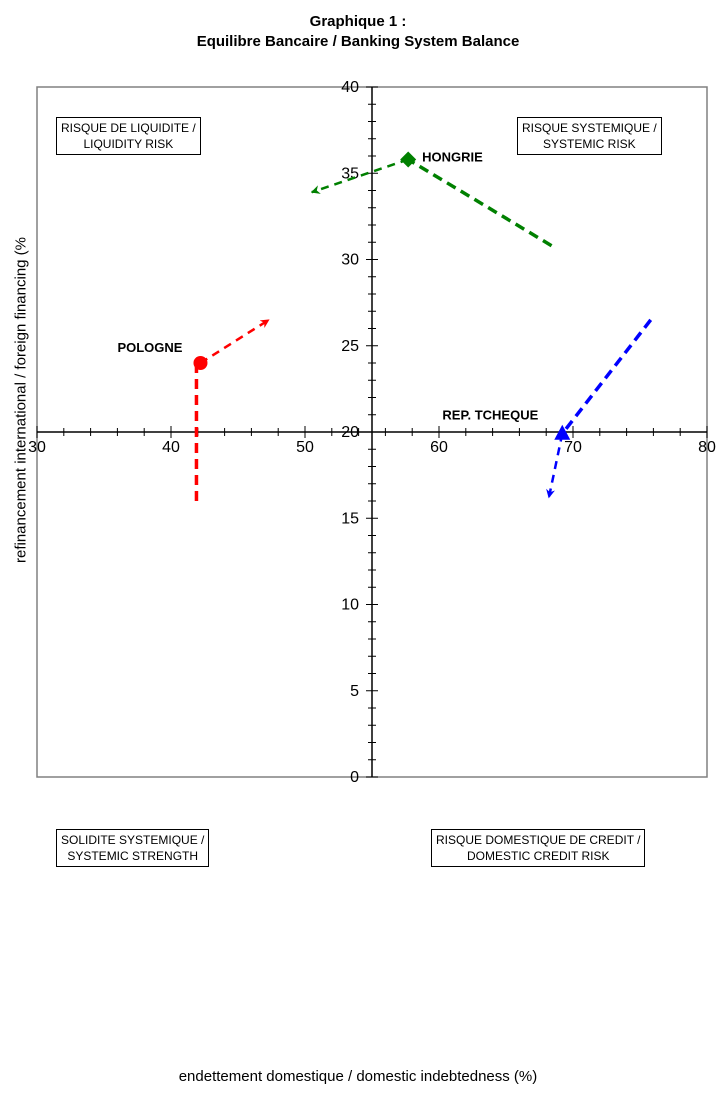 This screenshot has width=716, height=1110. I want to click on quadrant-label-top-right: RISQUE SYSTEMIQUE / SYSTEMIC RISK, so click(589, 136).